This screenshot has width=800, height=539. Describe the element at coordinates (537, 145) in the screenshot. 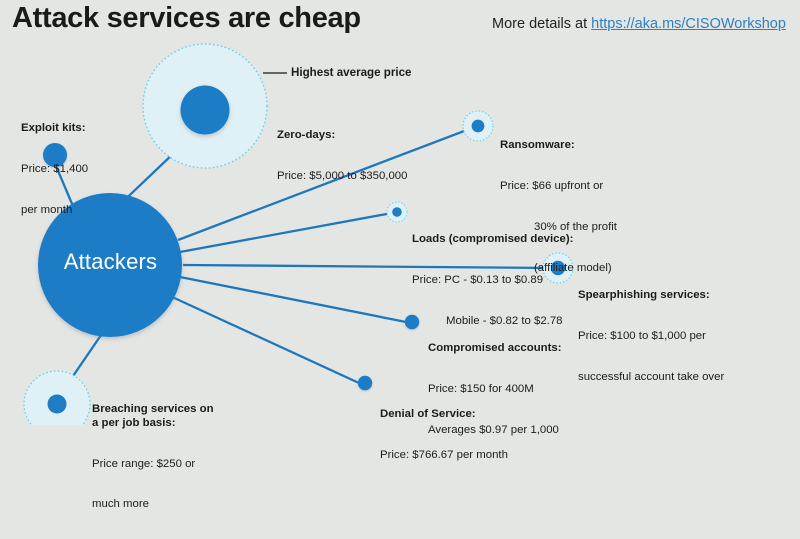

I see `label-ransomware-title: Ransomware:` at that location.